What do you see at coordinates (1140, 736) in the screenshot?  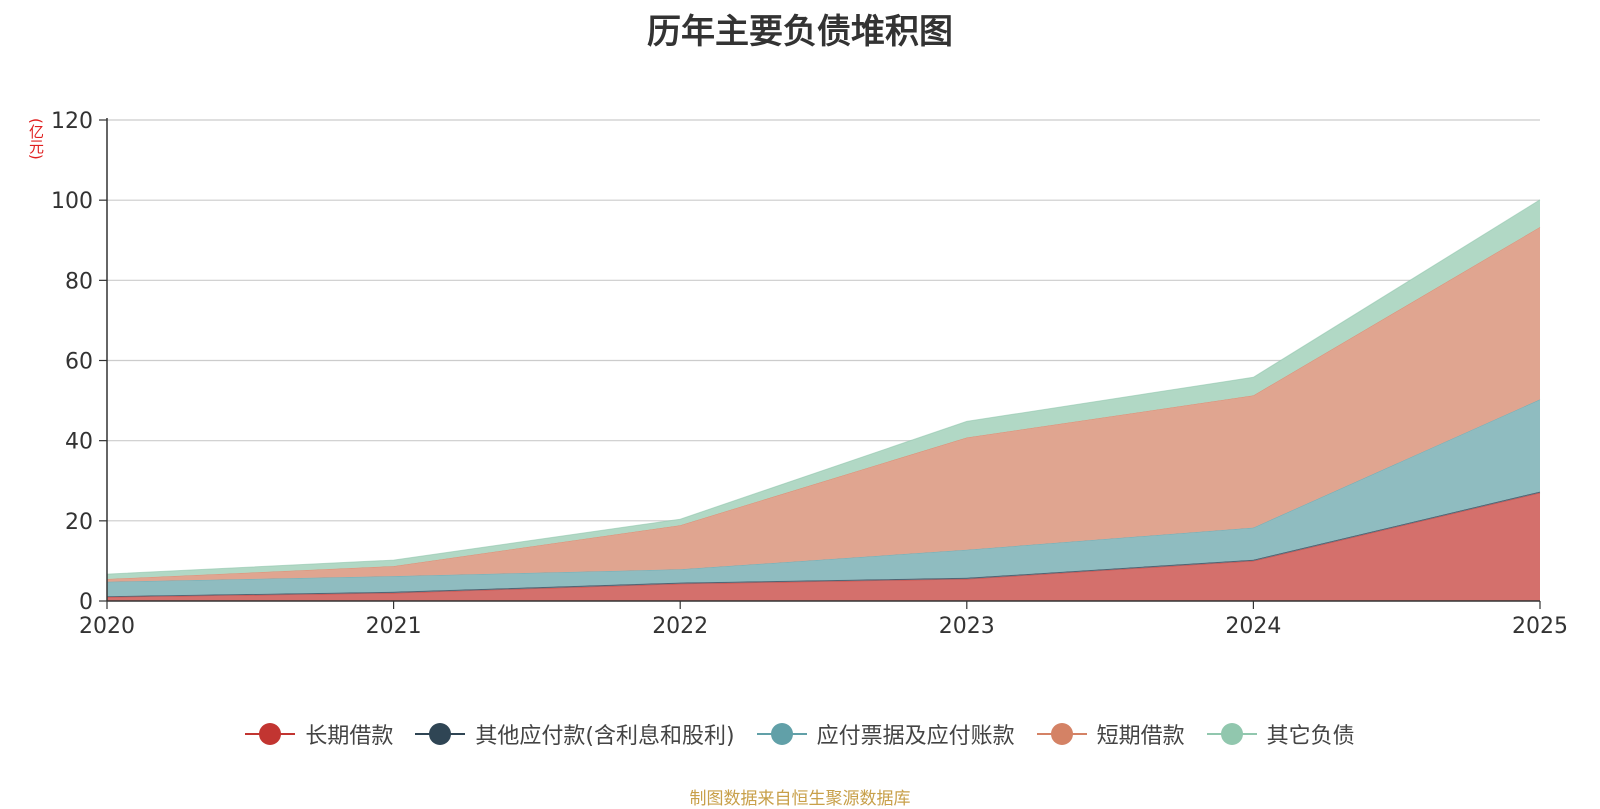 I see `legend-label: 短期借款` at bounding box center [1140, 736].